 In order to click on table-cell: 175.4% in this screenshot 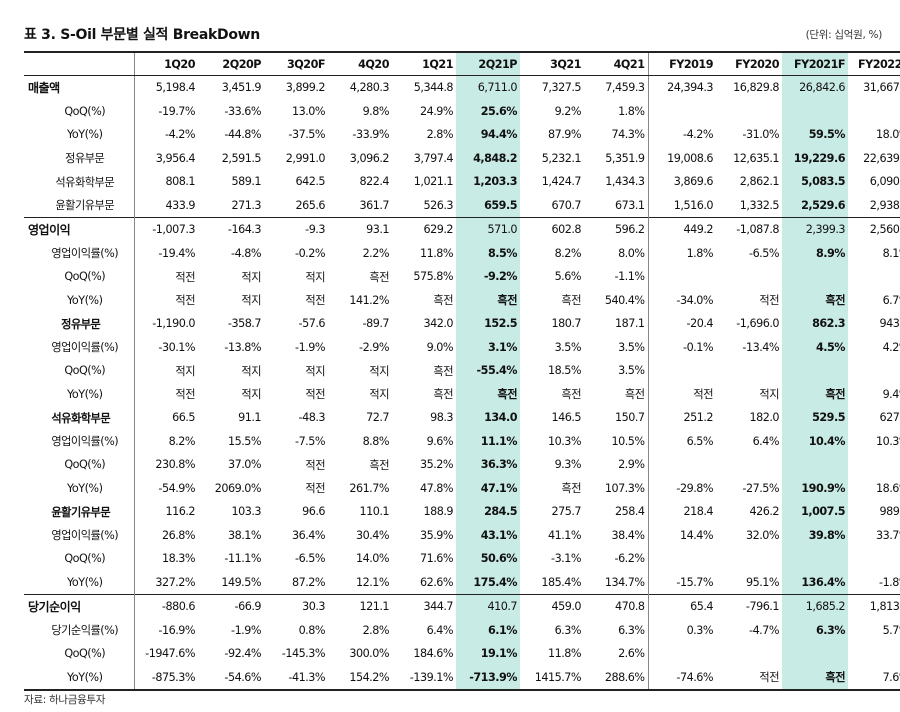, I will do `click(488, 582)`.